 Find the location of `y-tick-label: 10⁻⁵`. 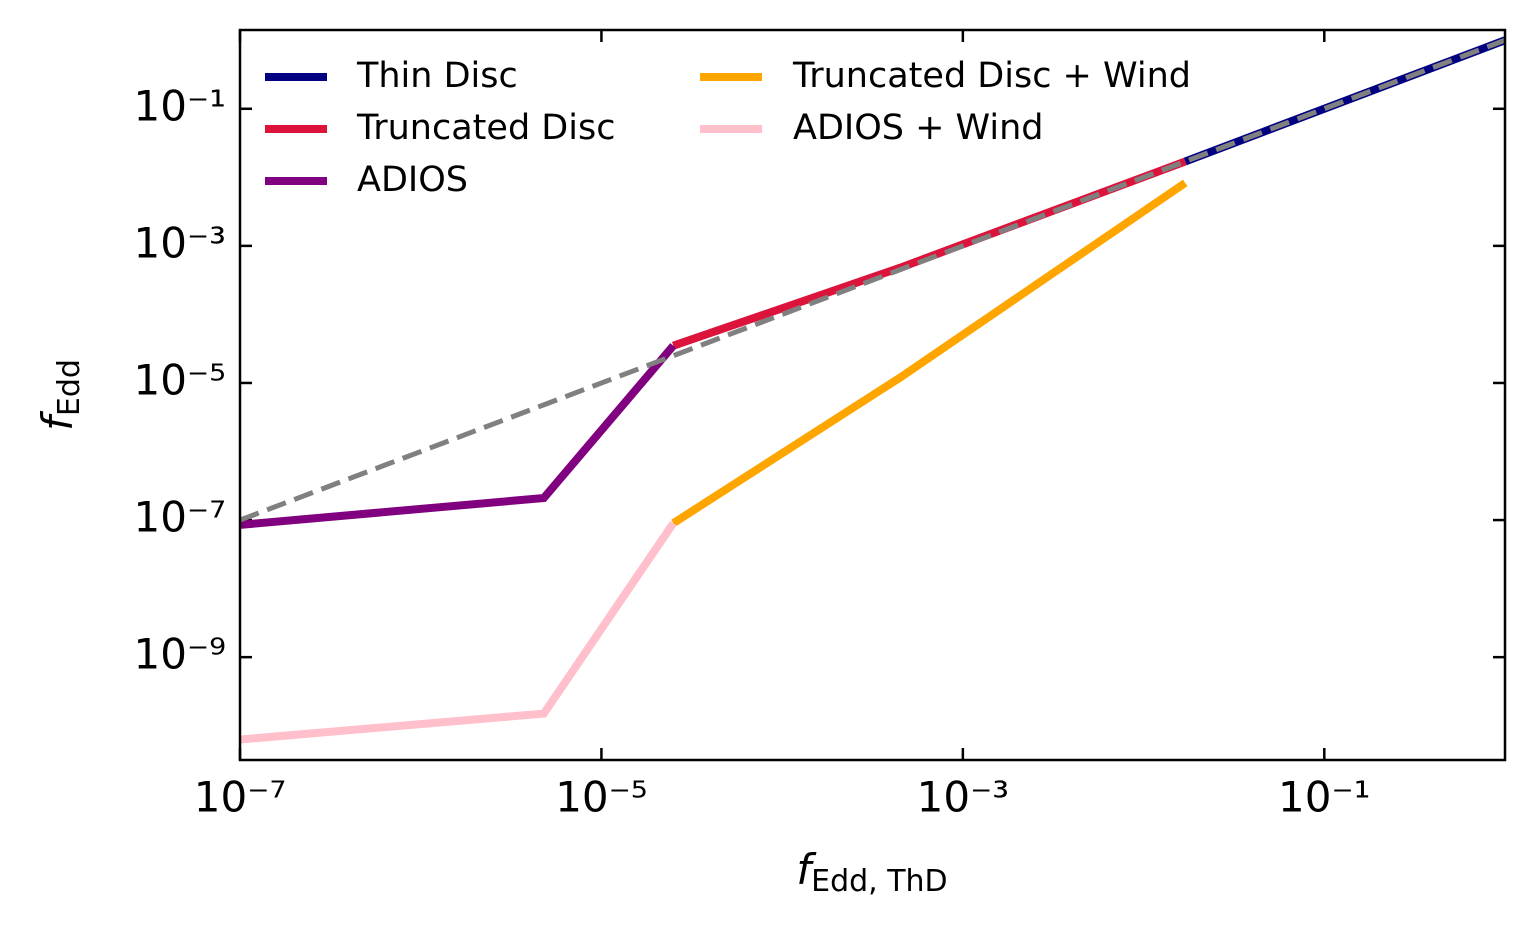

y-tick-label: 10⁻⁵ is located at coordinates (180, 379).